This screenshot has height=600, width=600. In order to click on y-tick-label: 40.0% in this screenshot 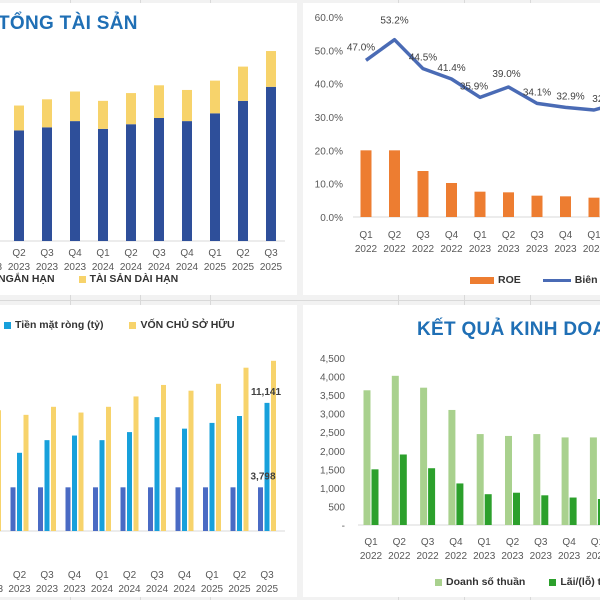, I will do `click(329, 85)`.